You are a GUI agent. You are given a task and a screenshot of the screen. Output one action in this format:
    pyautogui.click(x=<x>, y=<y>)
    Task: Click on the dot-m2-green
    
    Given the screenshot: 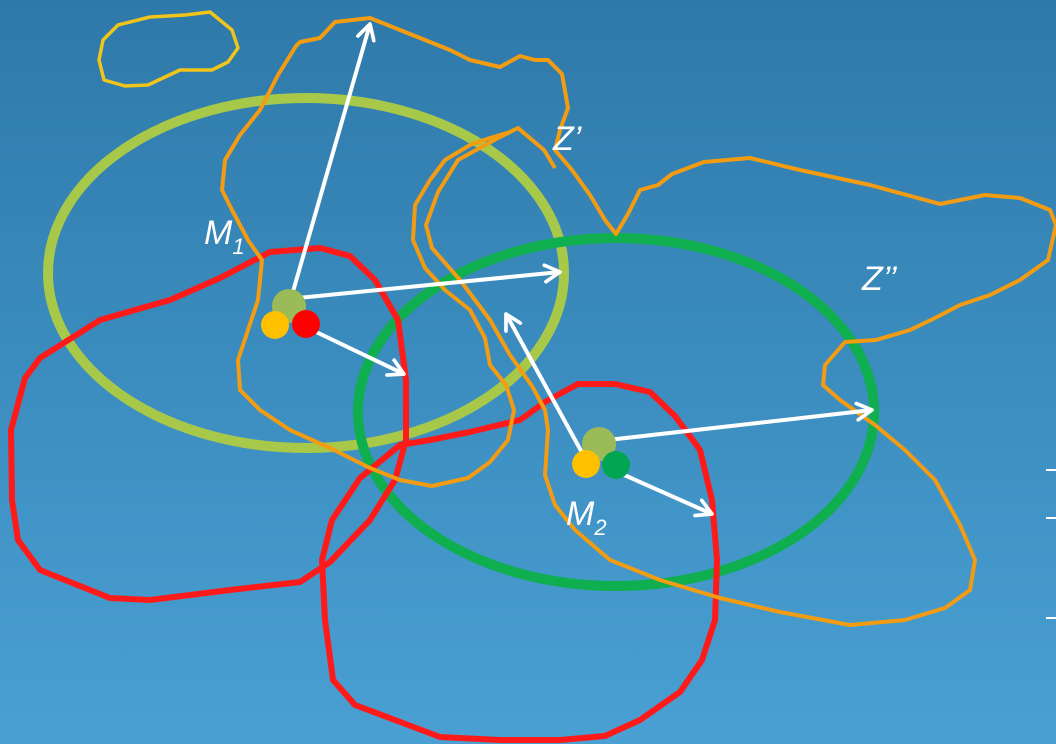 What is the action you would take?
    pyautogui.click(x=616, y=465)
    